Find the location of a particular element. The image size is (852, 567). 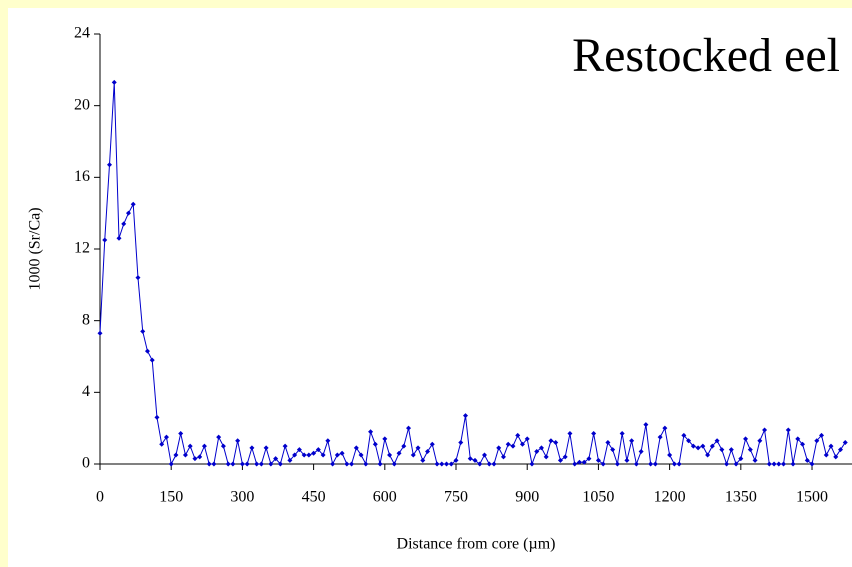

y-tick-label: 16 is located at coordinates (82, 176).